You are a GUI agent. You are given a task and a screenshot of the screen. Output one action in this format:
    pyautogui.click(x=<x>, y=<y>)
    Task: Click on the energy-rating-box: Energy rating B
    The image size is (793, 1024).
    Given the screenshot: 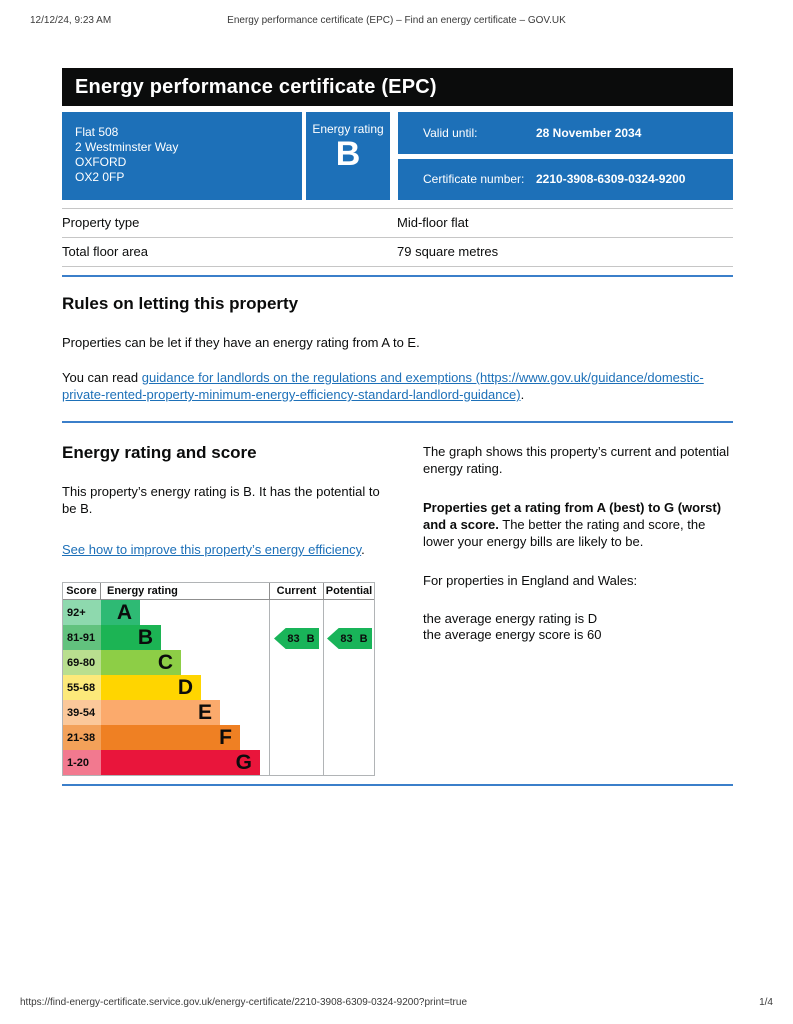 What is the action you would take?
    pyautogui.click(x=348, y=156)
    